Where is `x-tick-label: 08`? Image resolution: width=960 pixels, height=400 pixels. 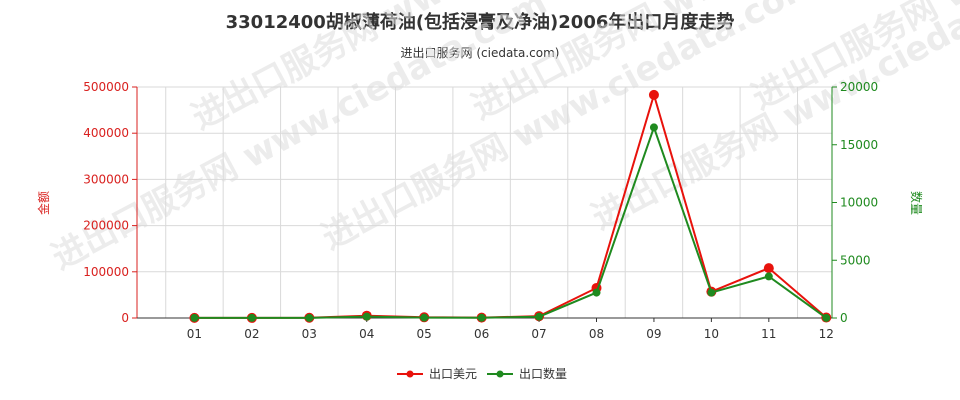 x-tick-label: 08 is located at coordinates (596, 334).